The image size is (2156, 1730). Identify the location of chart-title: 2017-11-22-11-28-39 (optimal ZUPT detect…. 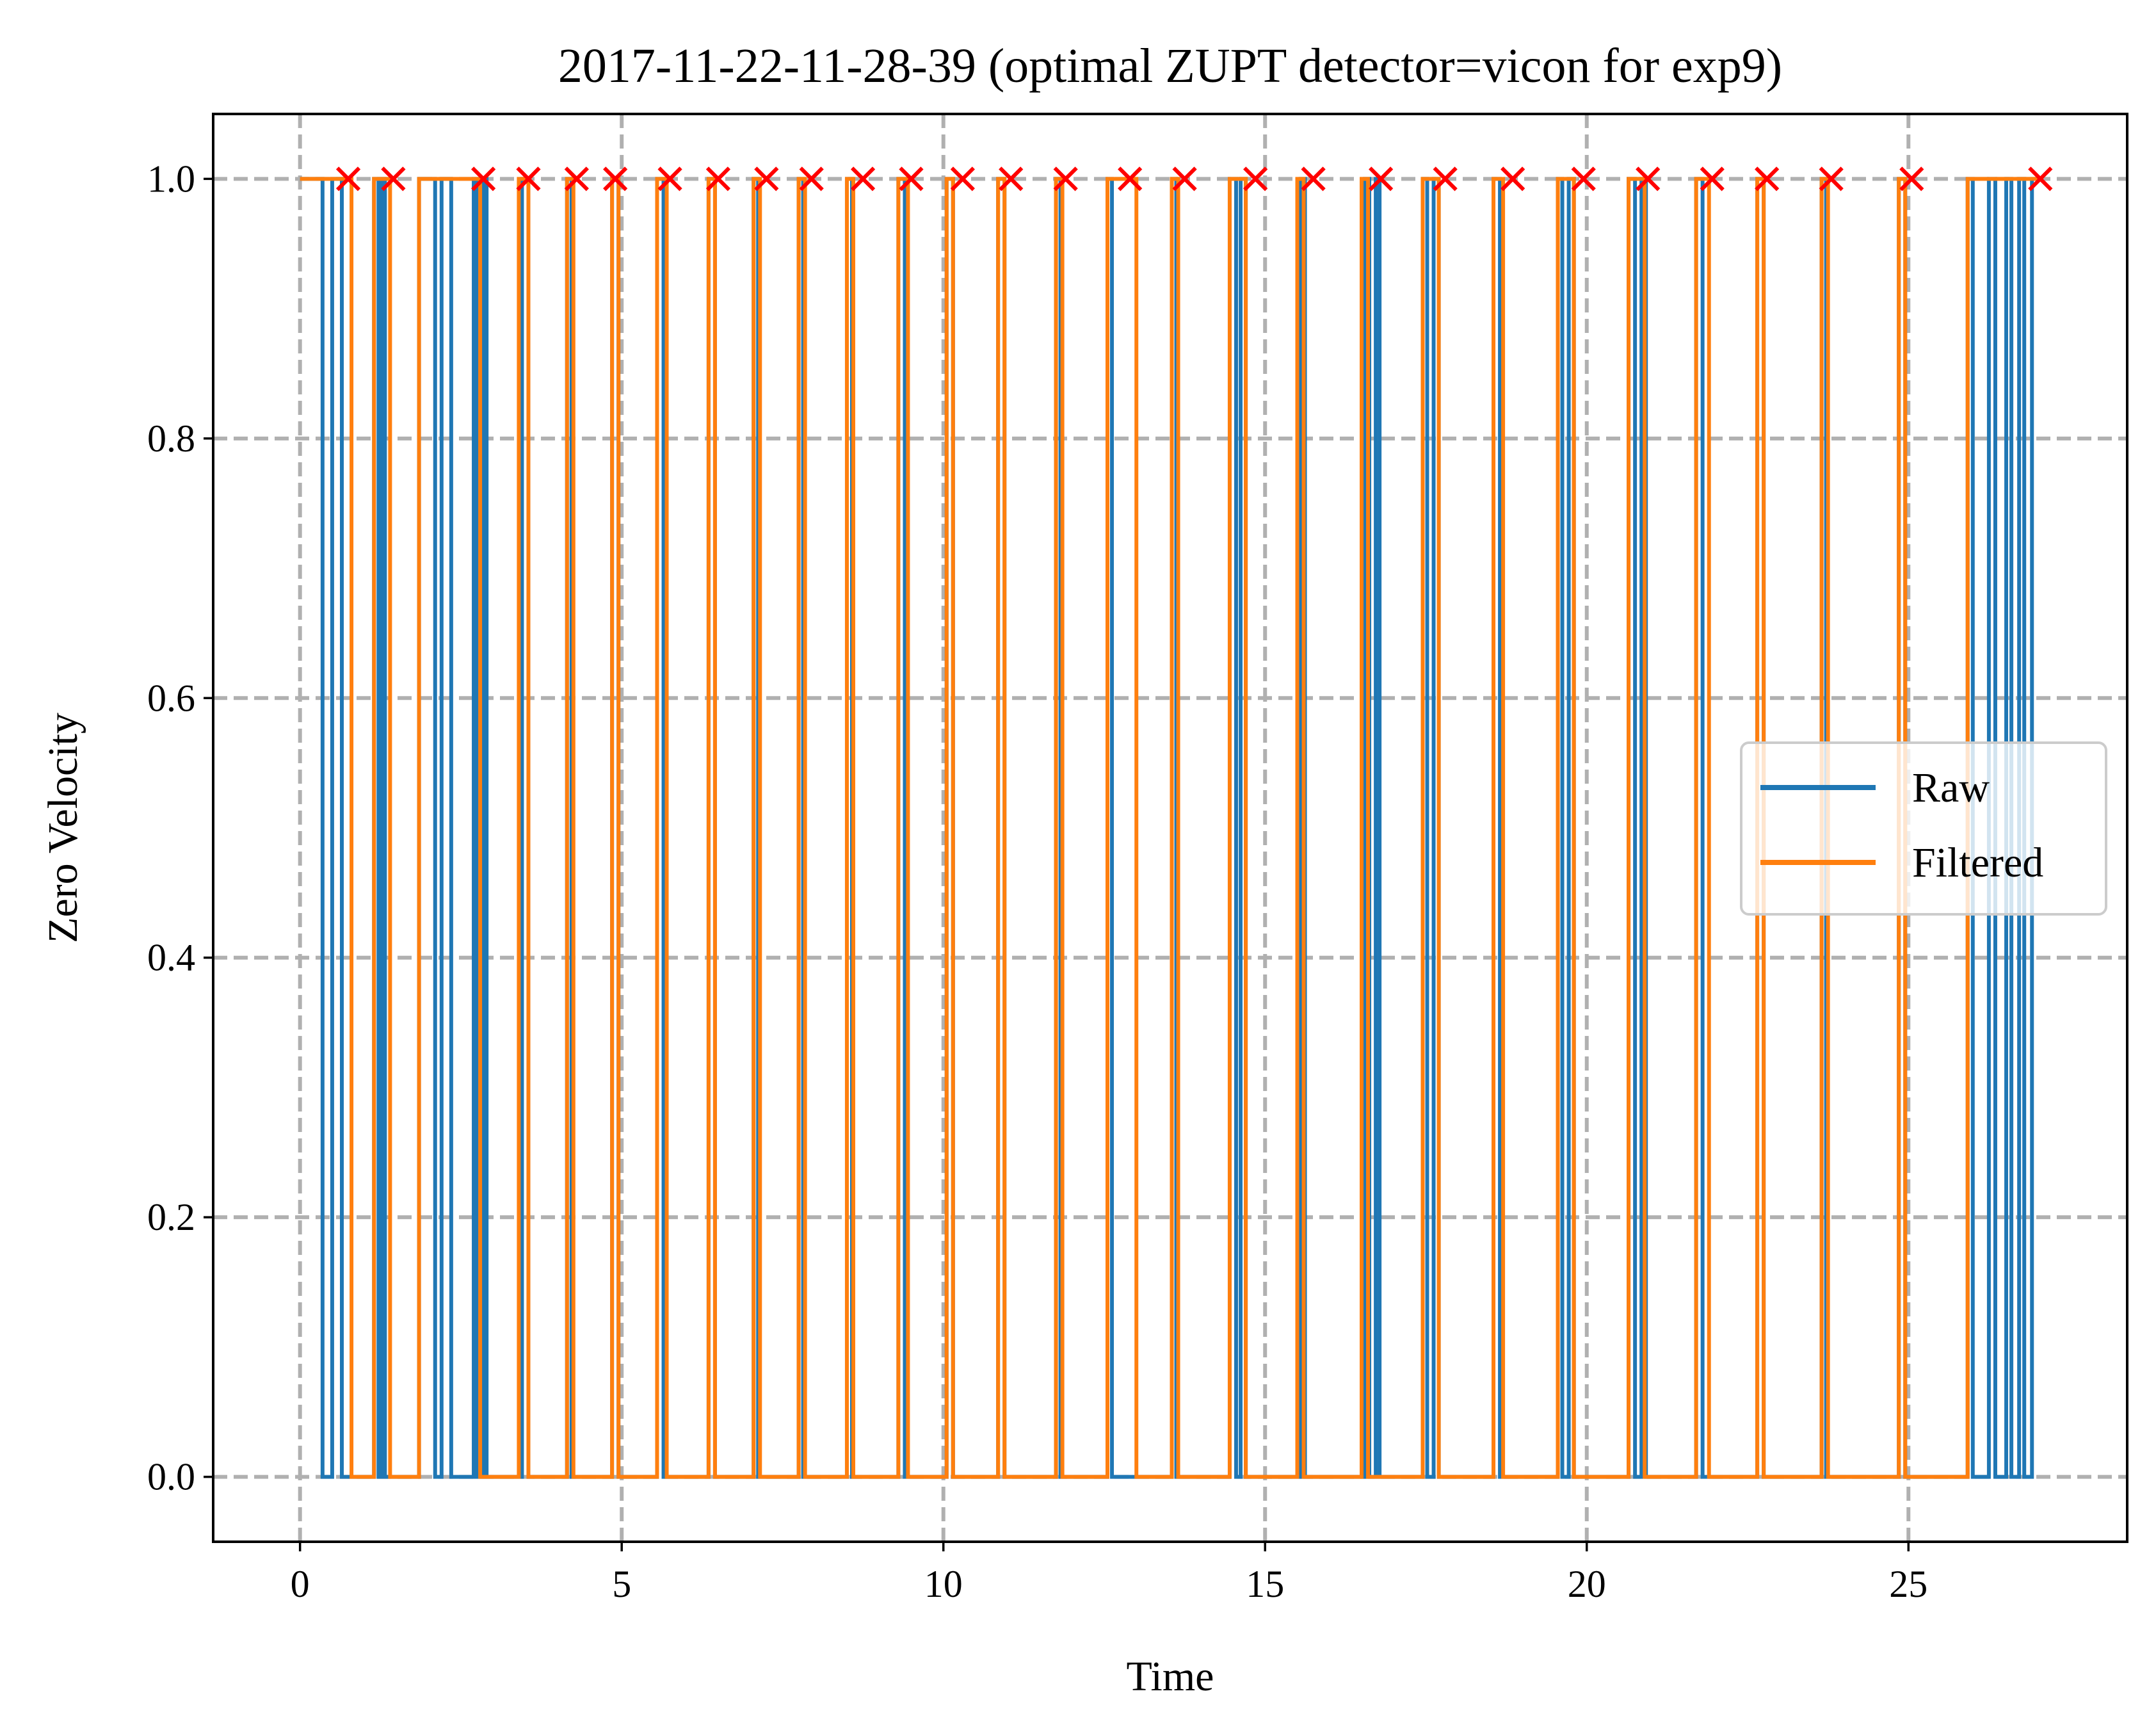
(1170, 66).